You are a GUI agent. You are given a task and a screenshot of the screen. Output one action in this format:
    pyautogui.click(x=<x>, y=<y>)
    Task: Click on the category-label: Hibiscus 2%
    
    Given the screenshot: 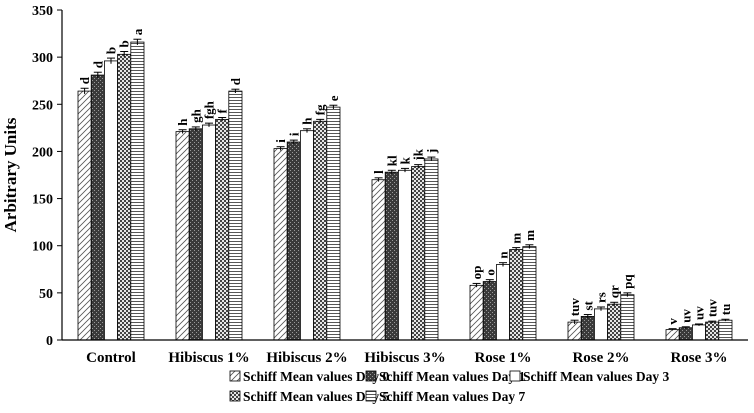 What is the action you would take?
    pyautogui.click(x=306, y=358)
    